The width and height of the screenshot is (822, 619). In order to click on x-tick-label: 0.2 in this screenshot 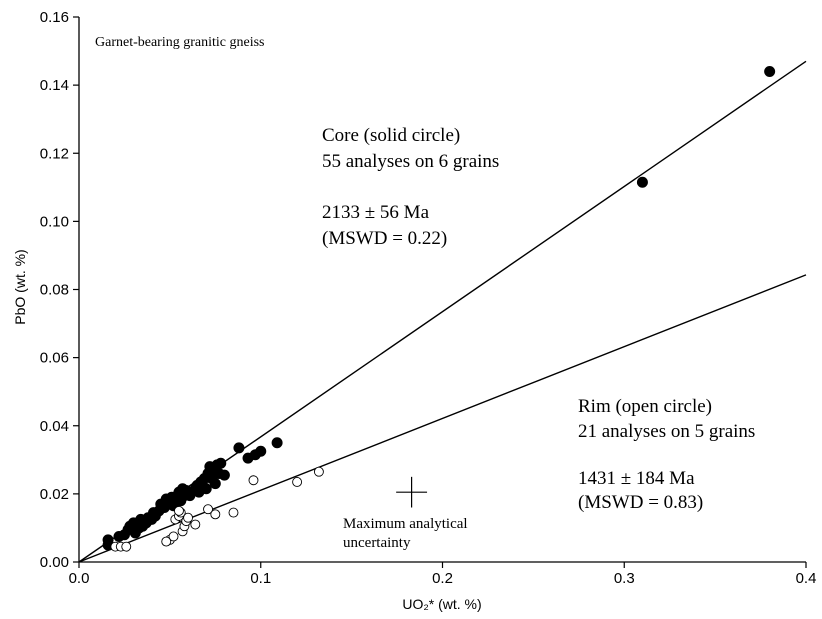, I will do `click(442, 578)`.